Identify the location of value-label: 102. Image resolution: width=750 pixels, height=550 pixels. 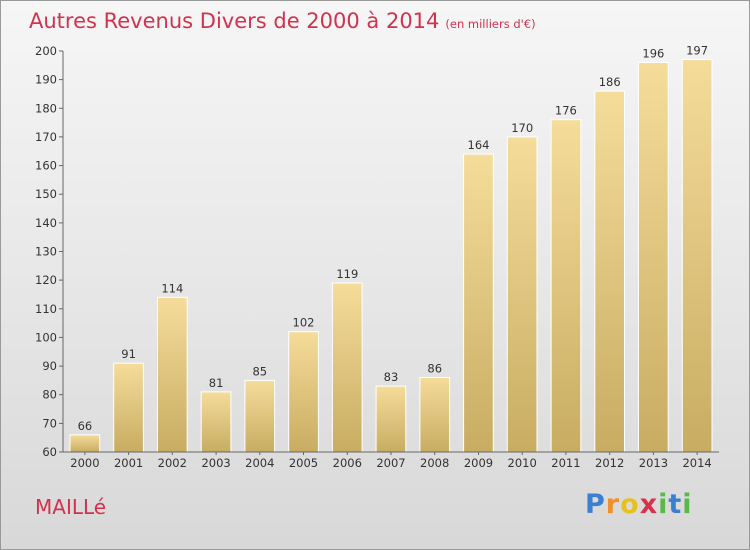
(304, 323).